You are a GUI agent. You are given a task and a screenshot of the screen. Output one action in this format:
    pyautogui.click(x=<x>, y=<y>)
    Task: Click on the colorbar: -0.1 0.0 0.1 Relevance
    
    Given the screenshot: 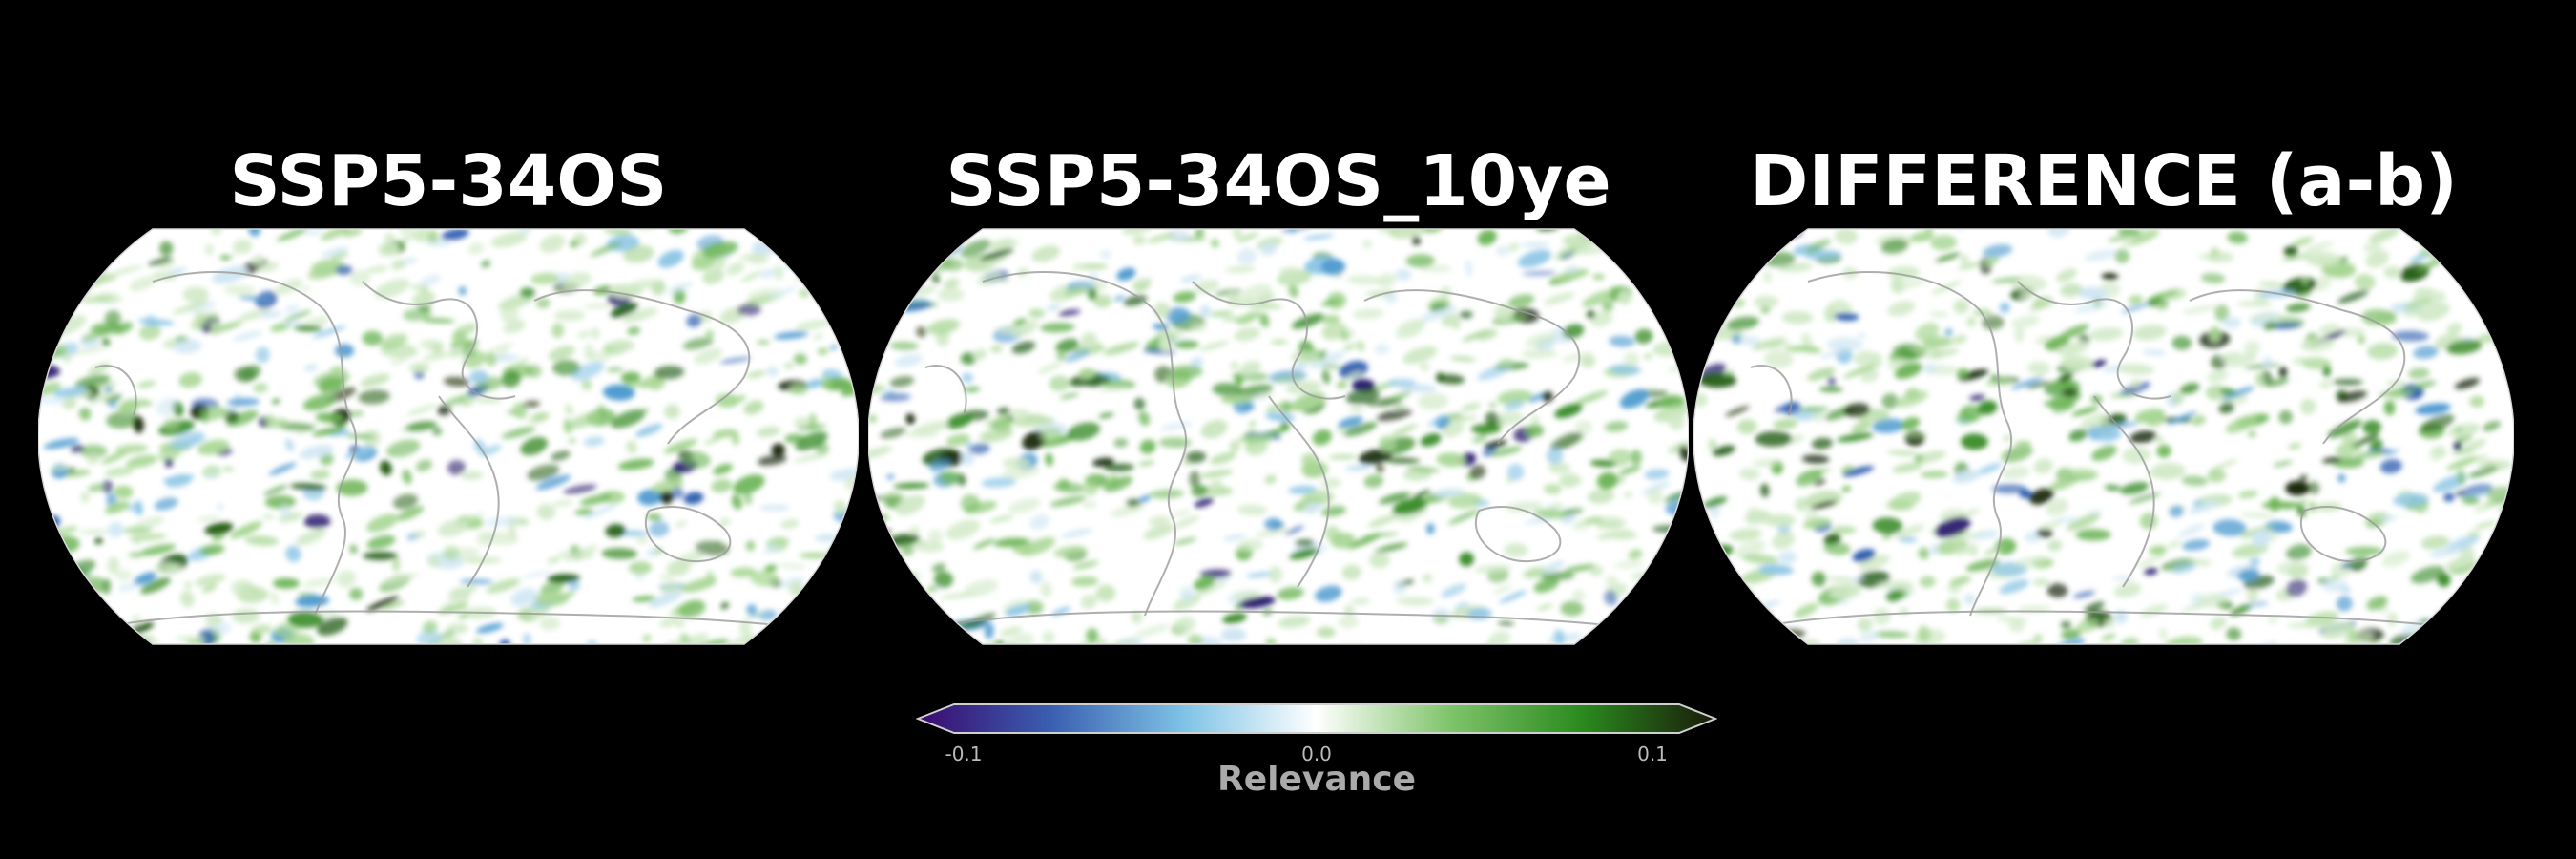 What is the action you would take?
    pyautogui.click(x=1316, y=768)
    